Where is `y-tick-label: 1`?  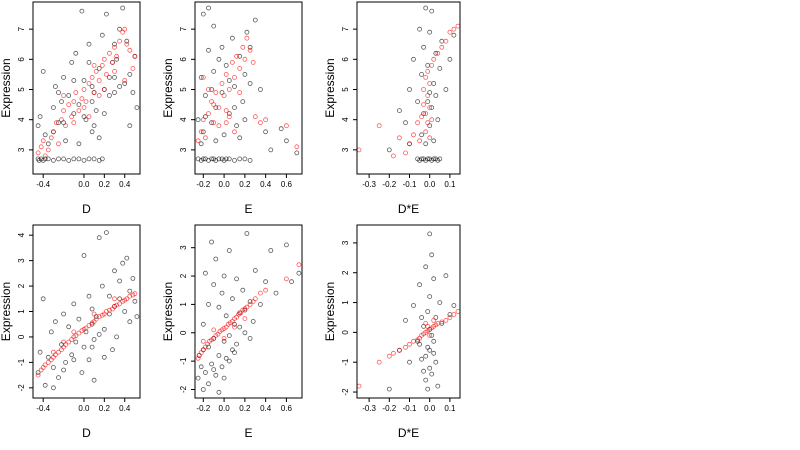
y-tick-label: 1 is located at coordinates (183, 304).